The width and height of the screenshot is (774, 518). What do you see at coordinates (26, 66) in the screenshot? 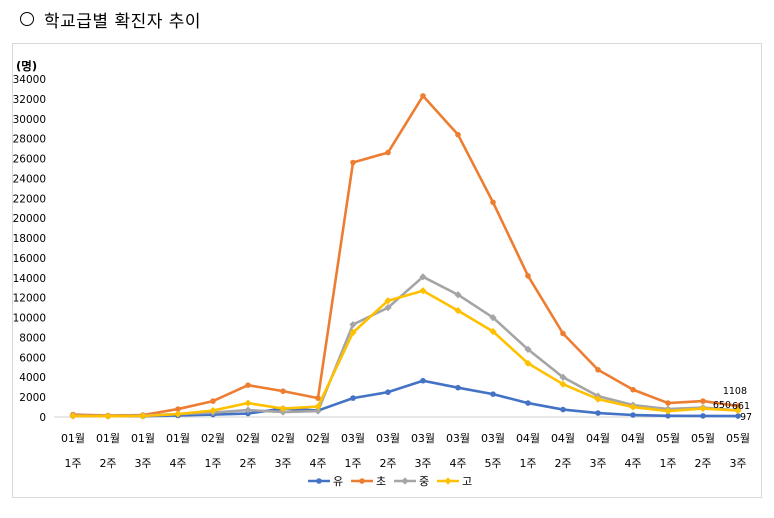
I see `y-axis-label: (명)` at bounding box center [26, 66].